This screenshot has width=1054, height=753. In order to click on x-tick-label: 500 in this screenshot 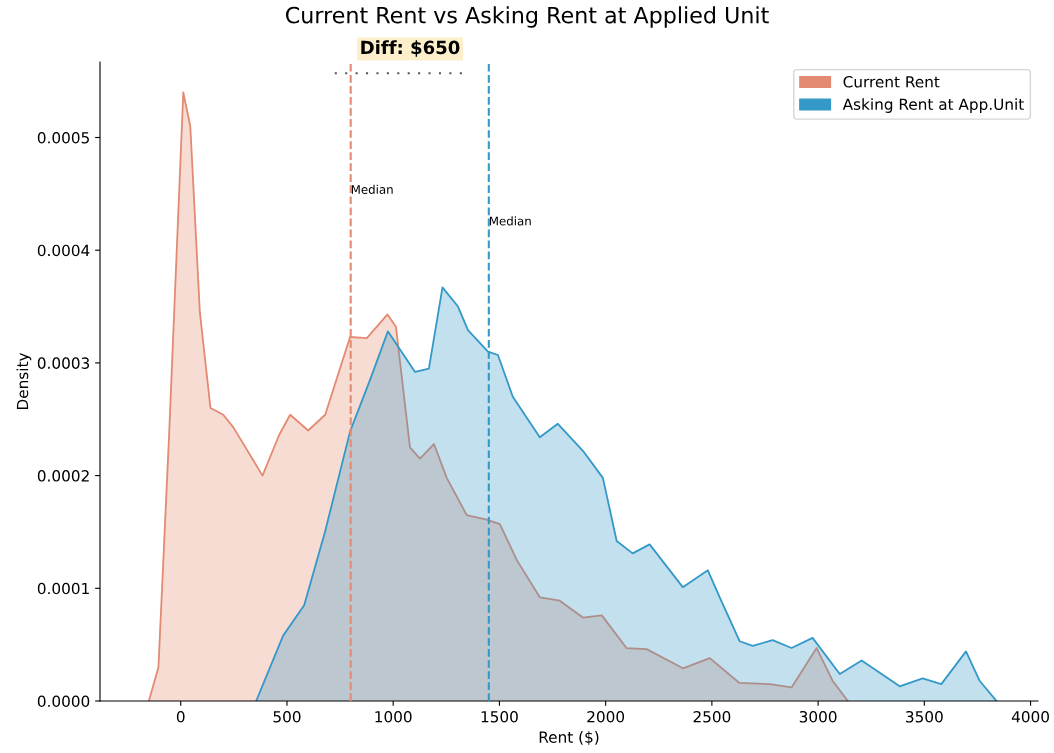, I will do `click(287, 716)`.